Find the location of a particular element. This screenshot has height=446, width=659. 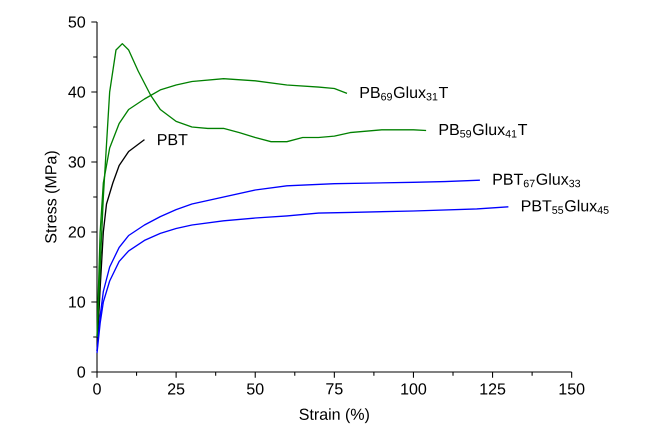

y-axis-title: Stress (MPa) is located at coordinates (52, 197).